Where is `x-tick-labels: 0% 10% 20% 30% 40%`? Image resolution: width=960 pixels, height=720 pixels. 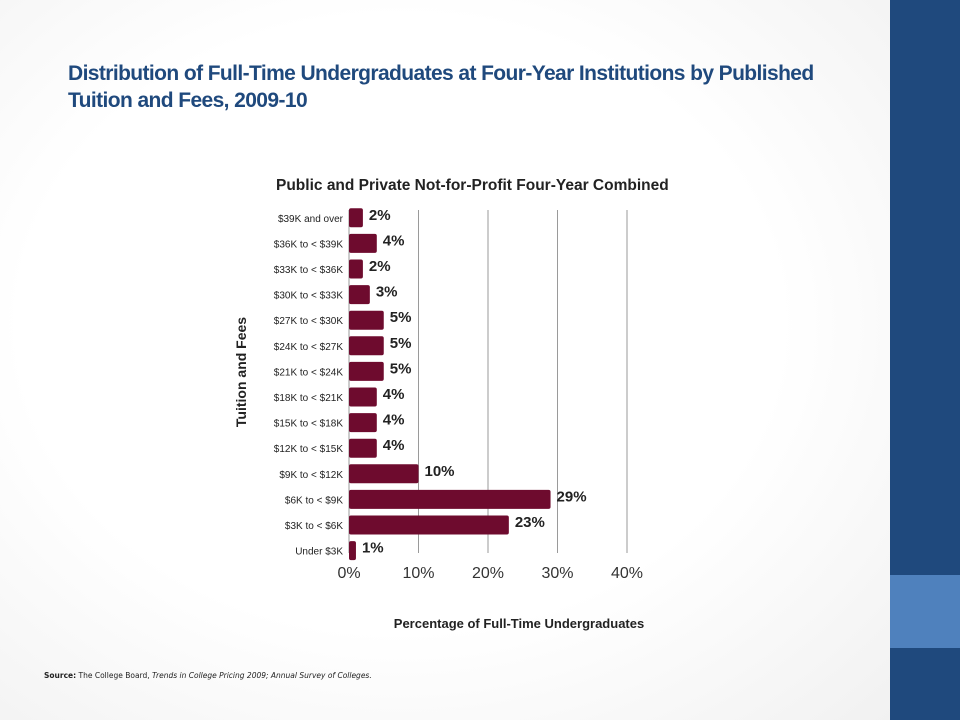 x-tick-labels: 0% 10% 20% 30% 40% is located at coordinates (490, 573).